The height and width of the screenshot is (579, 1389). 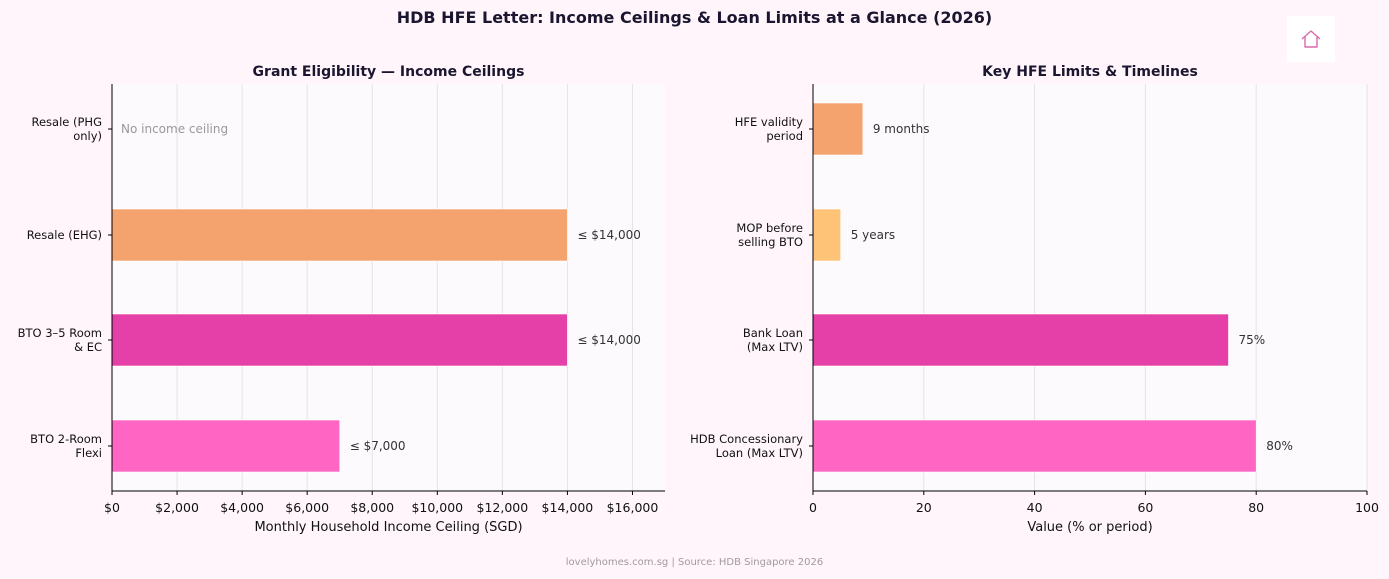 I want to click on y-tick-label: Bank Loan (Max LTV), so click(x=773, y=340).